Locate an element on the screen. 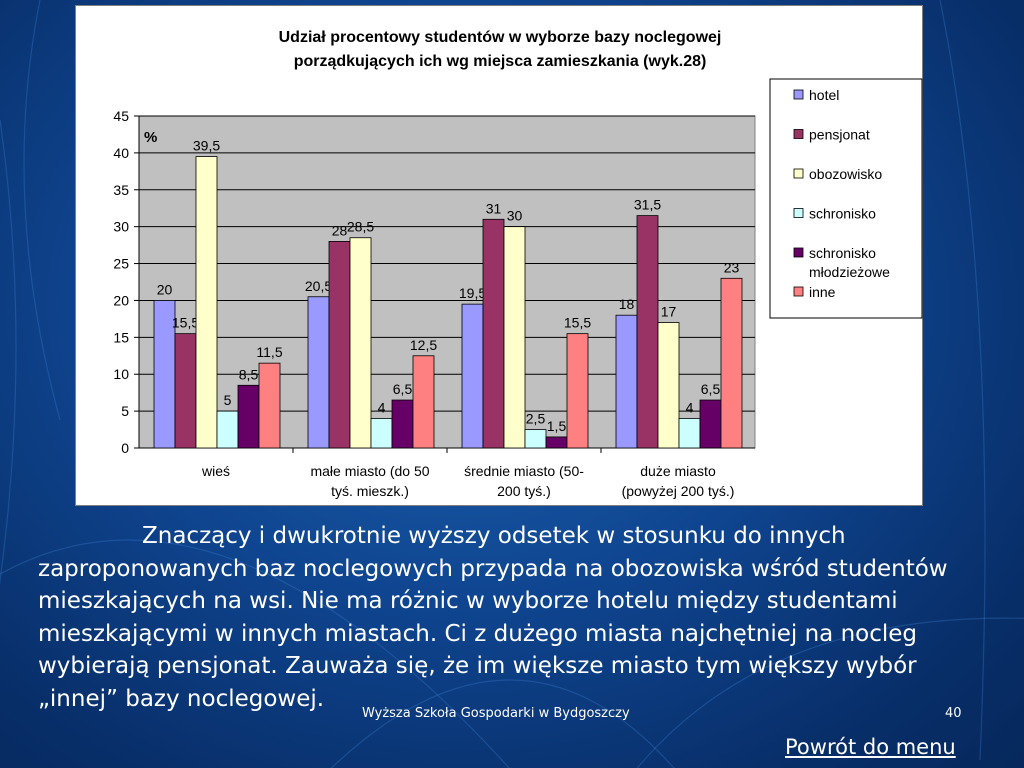  y-tick-label: 40 is located at coordinates (121, 153).